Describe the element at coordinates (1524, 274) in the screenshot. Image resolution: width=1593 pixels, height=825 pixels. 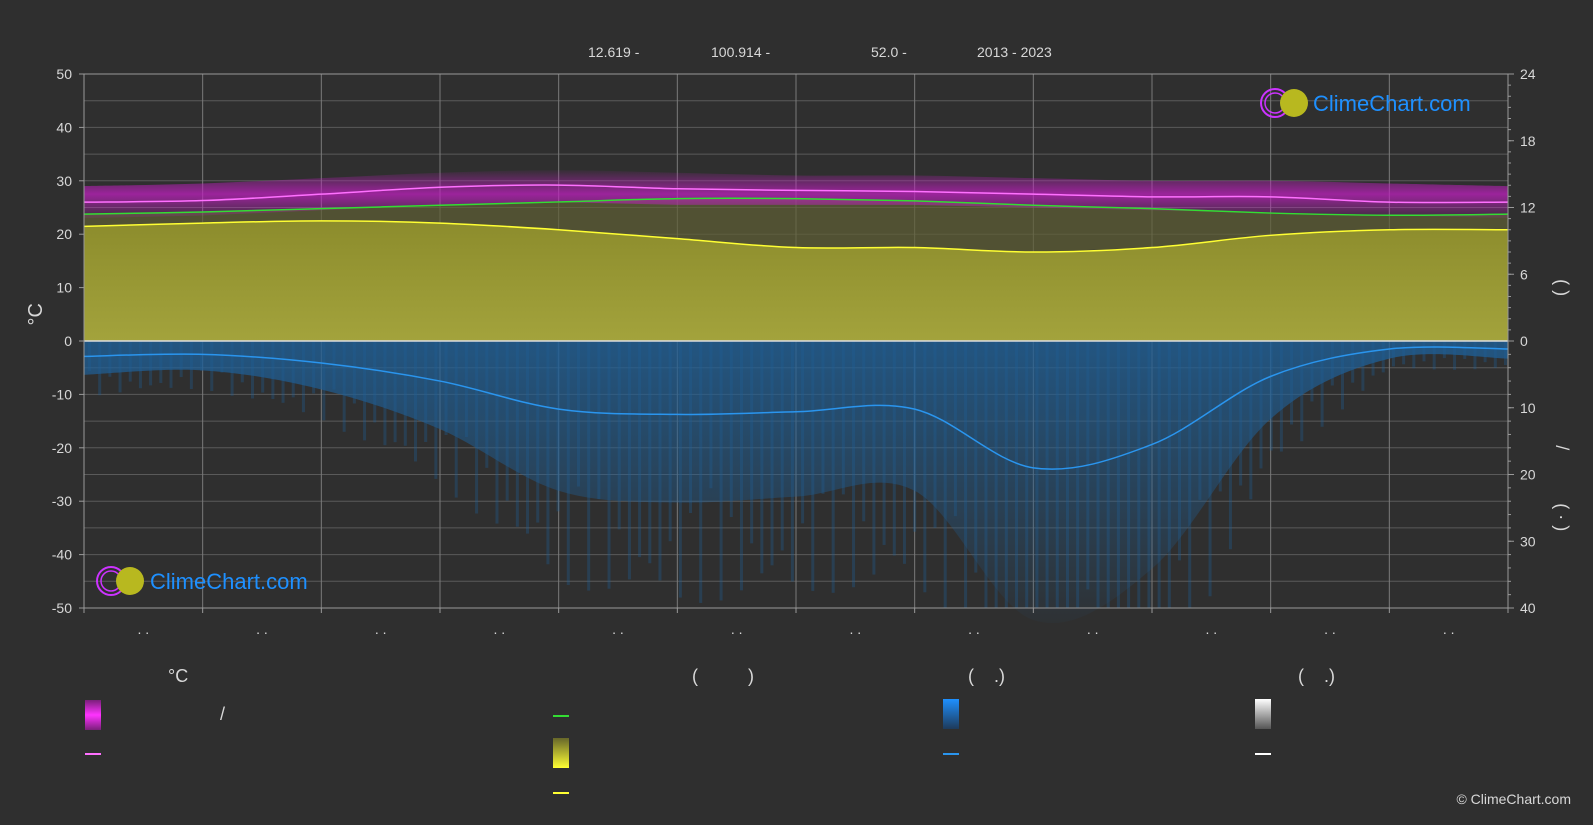
I see `y2-tick-label: 6` at that location.